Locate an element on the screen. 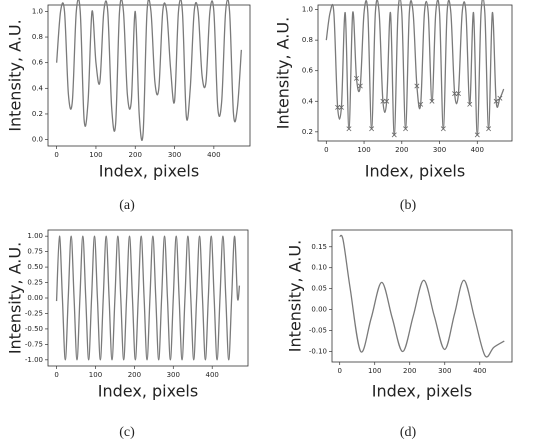  y-tick-label: -0.50 is located at coordinates (34, 329).